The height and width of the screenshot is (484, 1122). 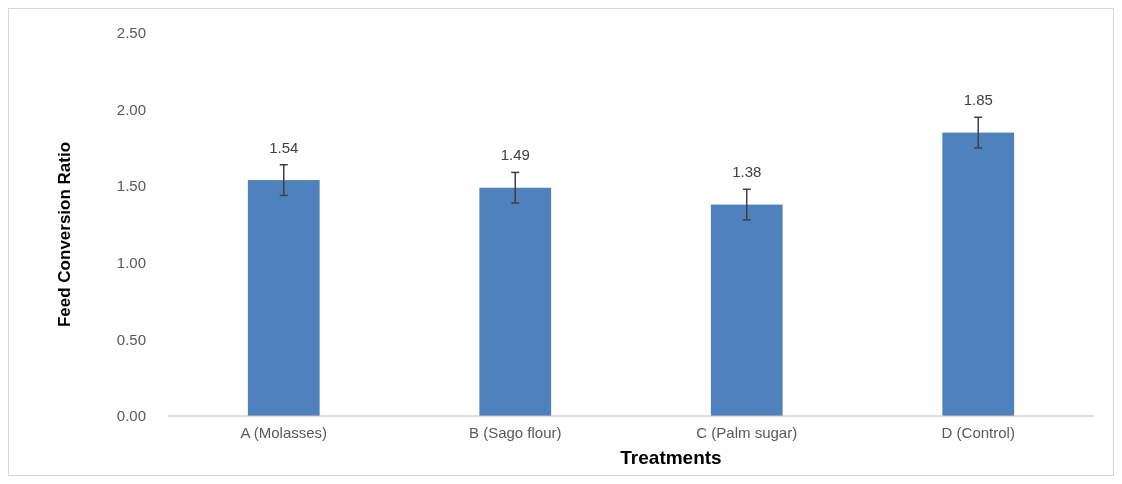 I want to click on x-tick-label: D (Control), so click(x=978, y=432).